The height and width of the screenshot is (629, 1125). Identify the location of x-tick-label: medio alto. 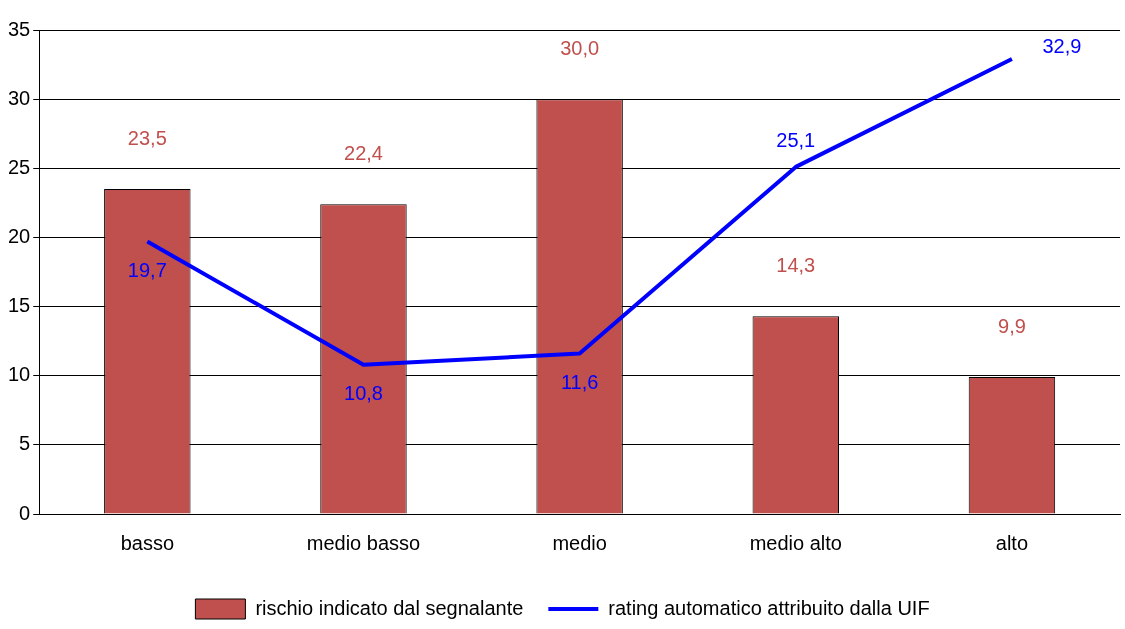
(795, 542).